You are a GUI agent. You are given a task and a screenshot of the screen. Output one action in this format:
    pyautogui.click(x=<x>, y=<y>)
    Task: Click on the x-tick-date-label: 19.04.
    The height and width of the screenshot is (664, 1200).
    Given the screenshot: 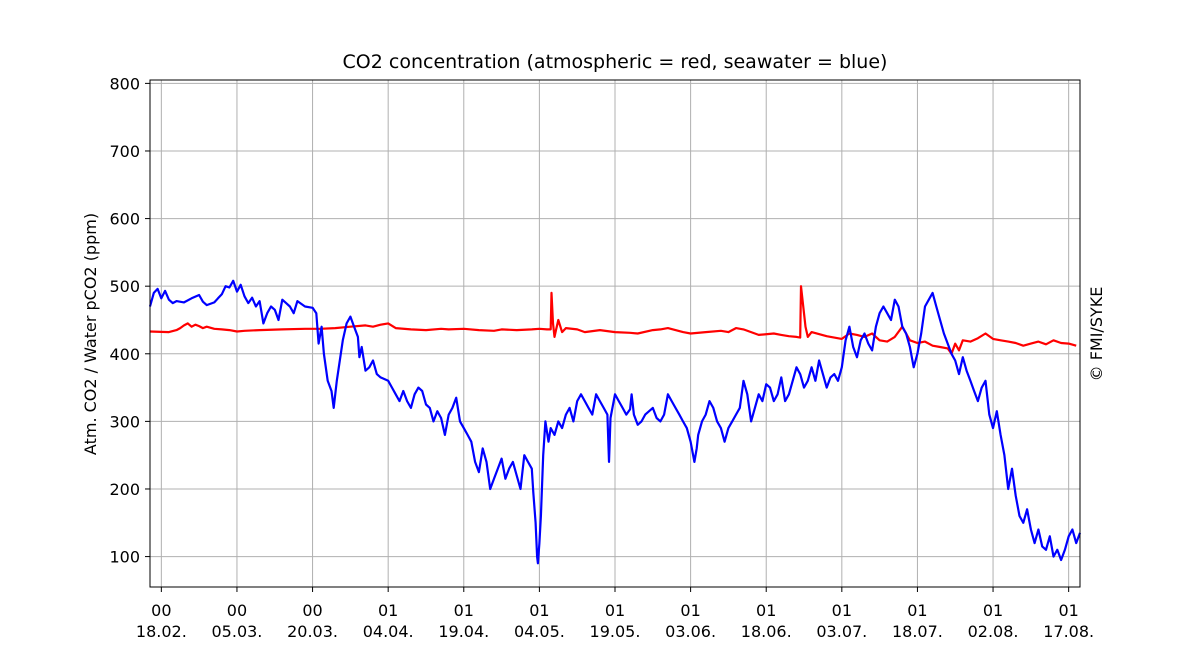 What is the action you would take?
    pyautogui.click(x=463, y=631)
    